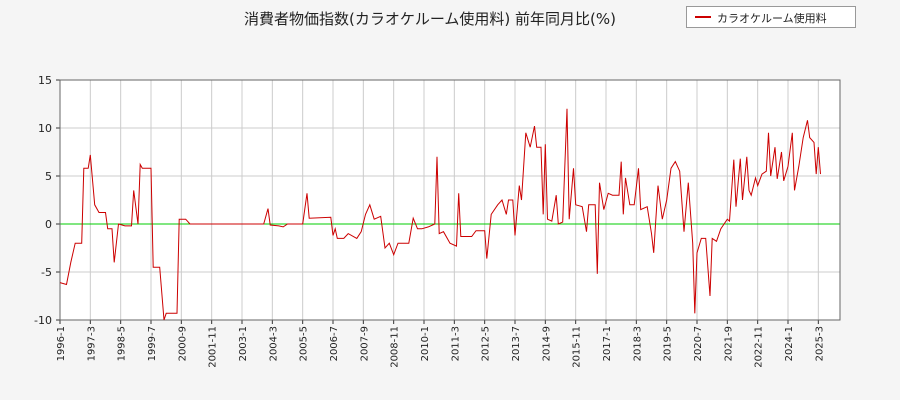  What do you see at coordinates (455, 343) in the screenshot?
I see `x-tick-label: 2011-3` at bounding box center [455, 343].